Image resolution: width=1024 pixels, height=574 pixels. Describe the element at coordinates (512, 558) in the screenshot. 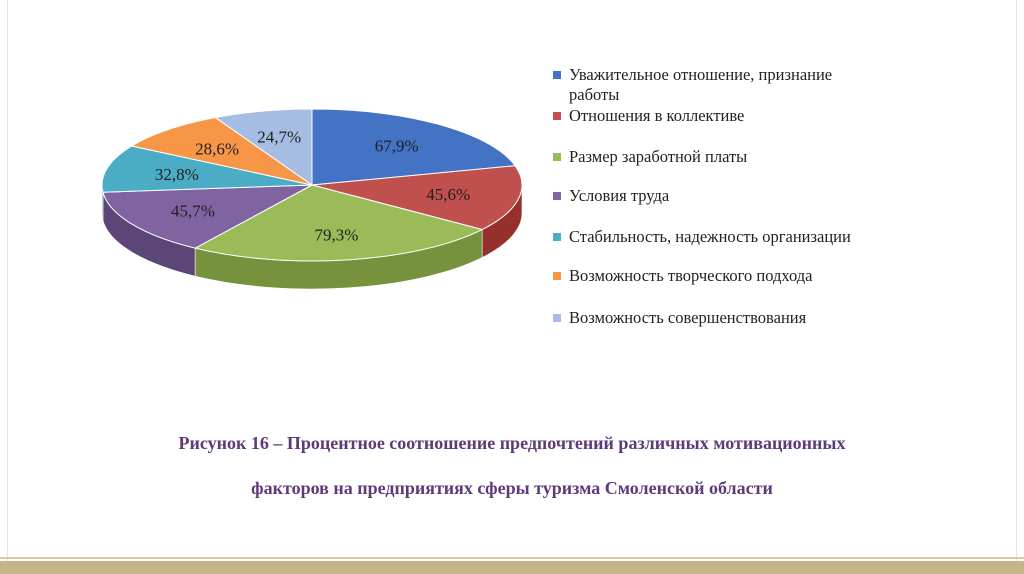

I see `bottom-divider` at that location.